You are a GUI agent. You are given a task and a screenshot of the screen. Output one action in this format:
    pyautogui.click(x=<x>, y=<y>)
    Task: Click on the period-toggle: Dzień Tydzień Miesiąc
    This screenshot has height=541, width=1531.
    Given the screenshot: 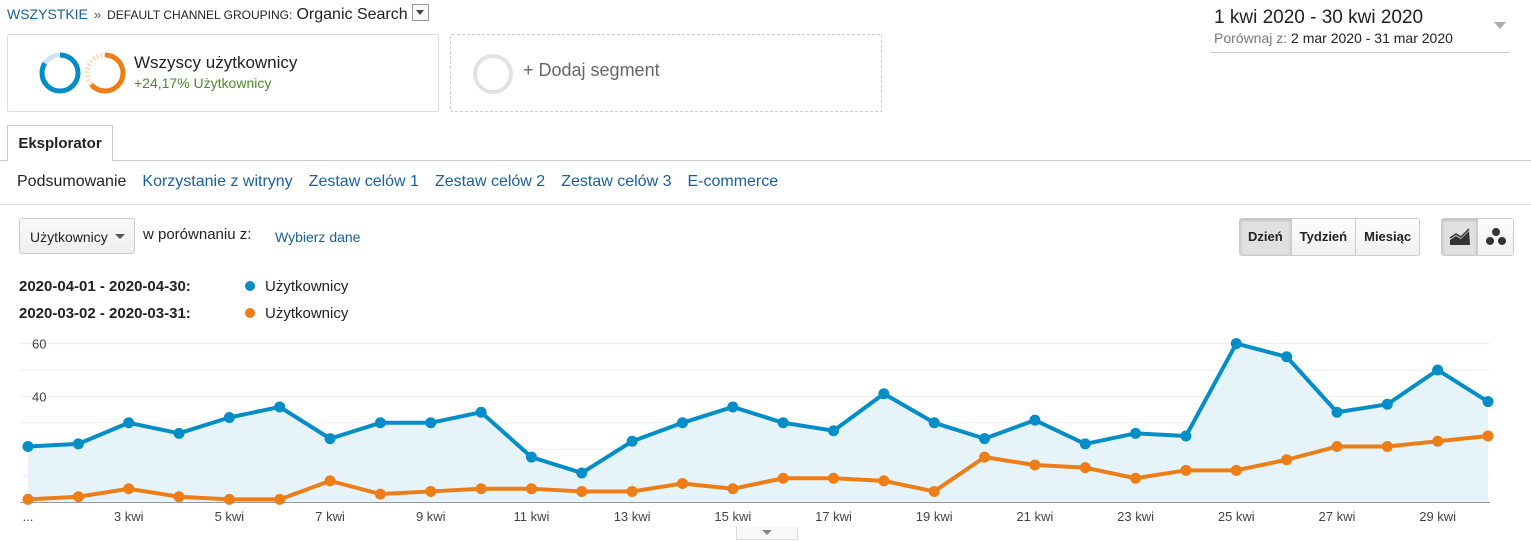 What is the action you would take?
    pyautogui.click(x=1330, y=237)
    